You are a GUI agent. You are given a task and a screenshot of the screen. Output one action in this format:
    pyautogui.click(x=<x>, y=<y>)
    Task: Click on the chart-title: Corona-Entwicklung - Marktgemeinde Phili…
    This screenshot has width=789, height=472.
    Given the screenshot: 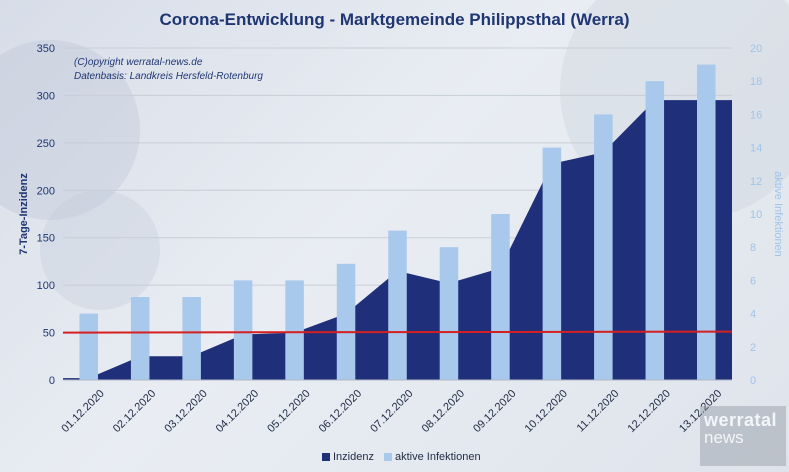 What is the action you would take?
    pyautogui.click(x=394, y=19)
    